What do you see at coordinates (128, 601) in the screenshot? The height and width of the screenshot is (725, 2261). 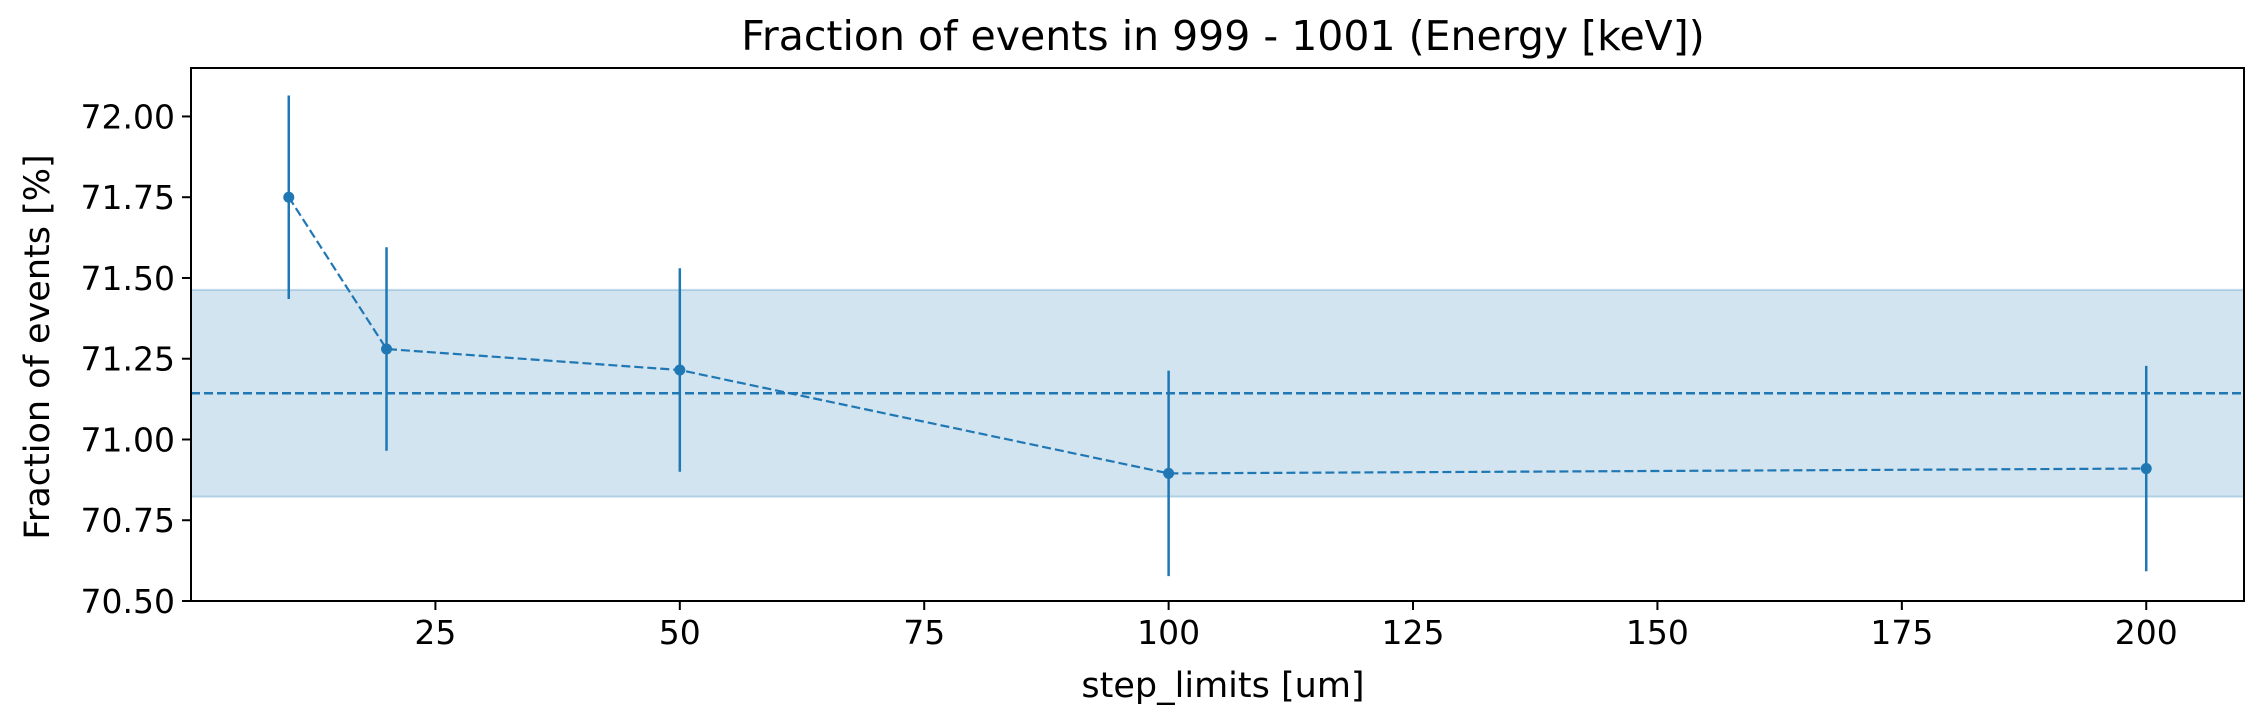 I see `y-tick-label: 70.50` at bounding box center [128, 601].